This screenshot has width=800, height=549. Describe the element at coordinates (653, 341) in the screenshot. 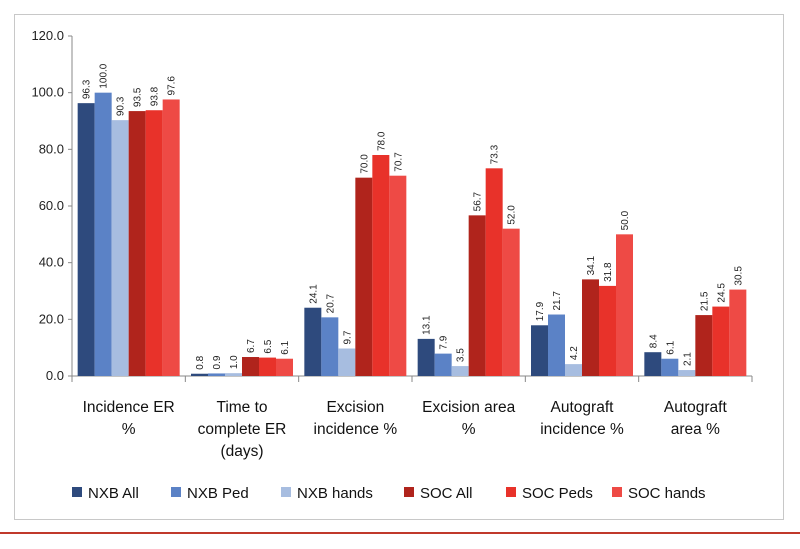

I see `data-label: 8.4` at that location.